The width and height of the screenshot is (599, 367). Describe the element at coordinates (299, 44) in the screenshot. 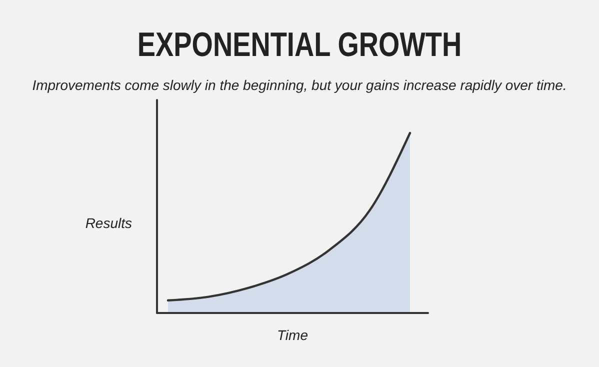

I see `chart-title: EXPONENTIAL GROWTH` at that location.